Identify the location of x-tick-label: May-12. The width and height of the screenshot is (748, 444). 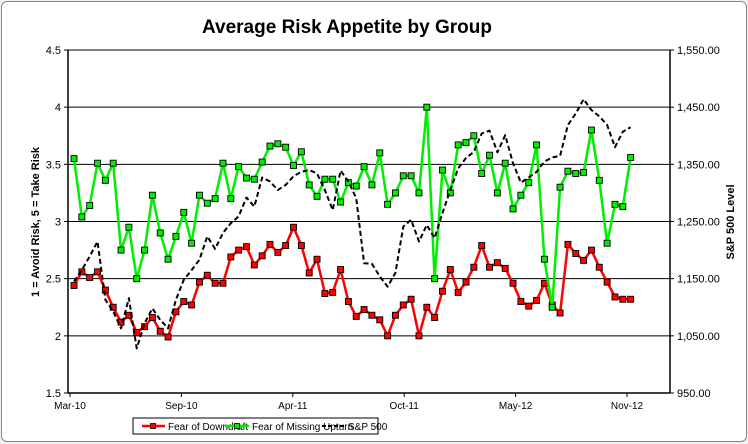
(516, 406).